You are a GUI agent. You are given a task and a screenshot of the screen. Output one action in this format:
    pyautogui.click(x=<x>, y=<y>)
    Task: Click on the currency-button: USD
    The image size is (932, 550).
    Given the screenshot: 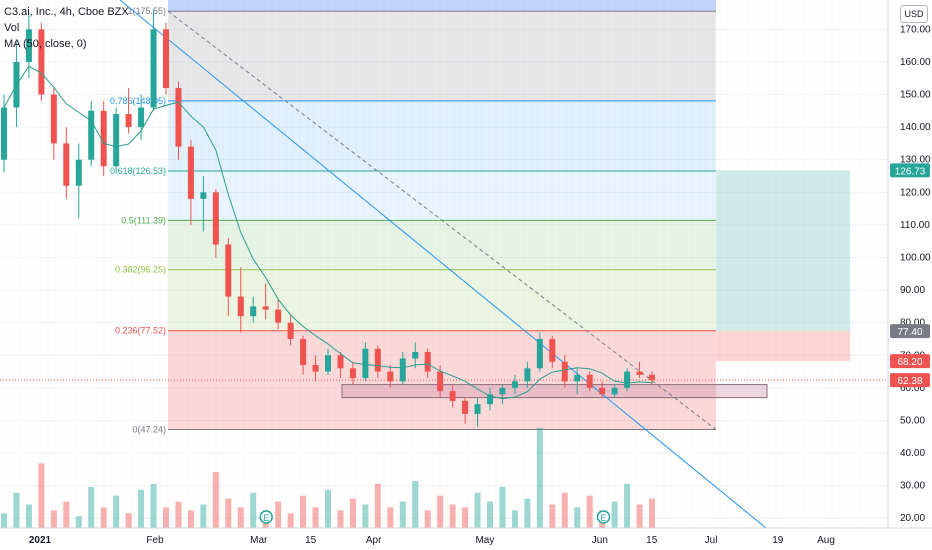 What is the action you would take?
    pyautogui.click(x=914, y=14)
    